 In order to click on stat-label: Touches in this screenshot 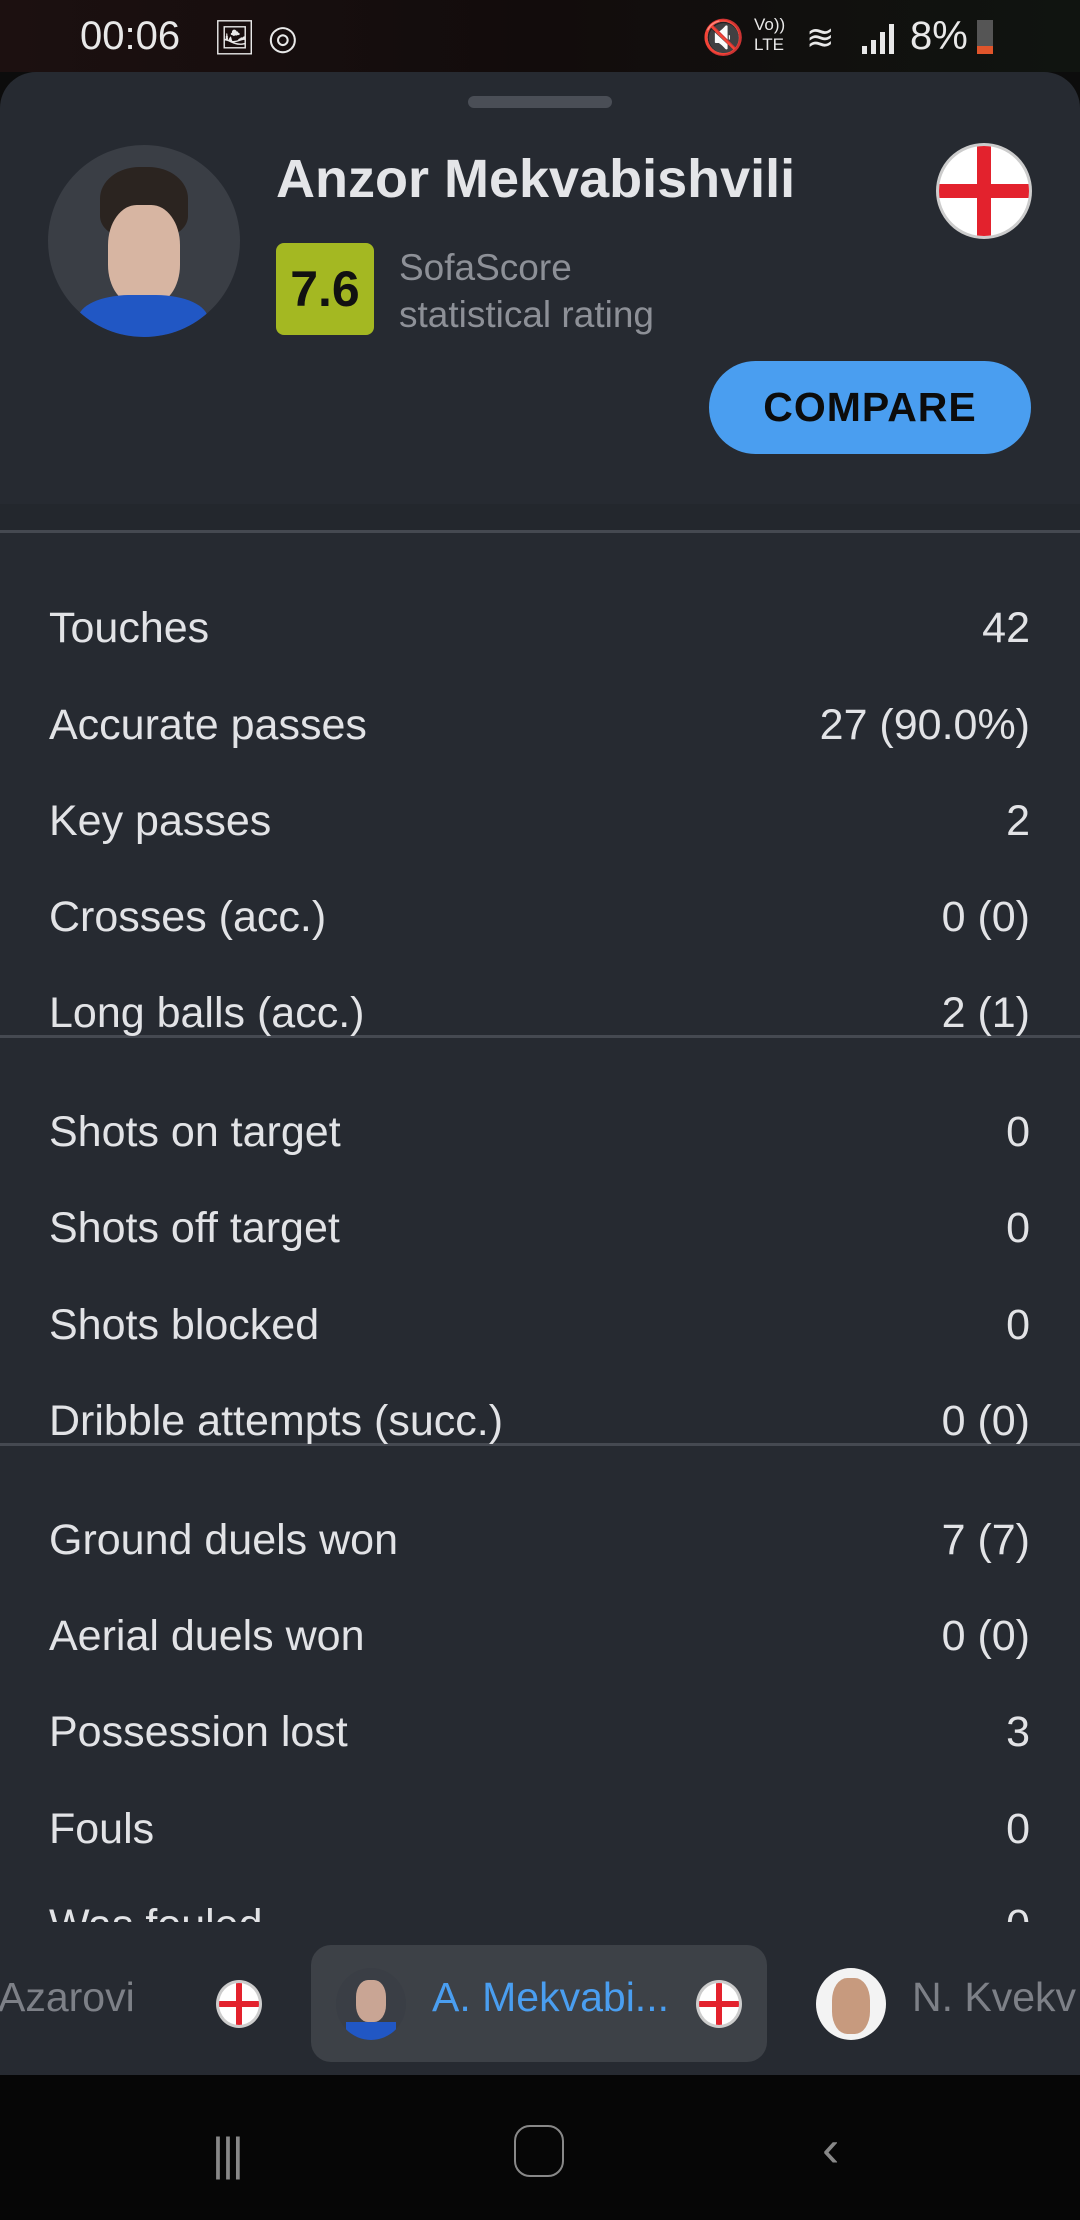, I will do `click(129, 627)`.